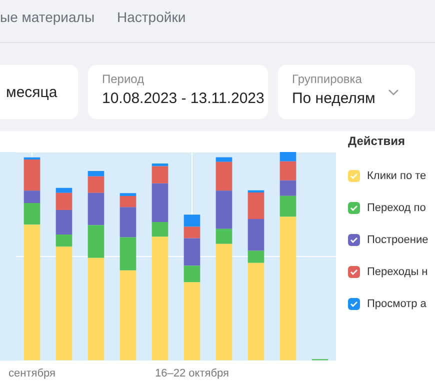 The height and width of the screenshot is (392, 435). I want to click on legend-label: Переходы н, so click(397, 272).